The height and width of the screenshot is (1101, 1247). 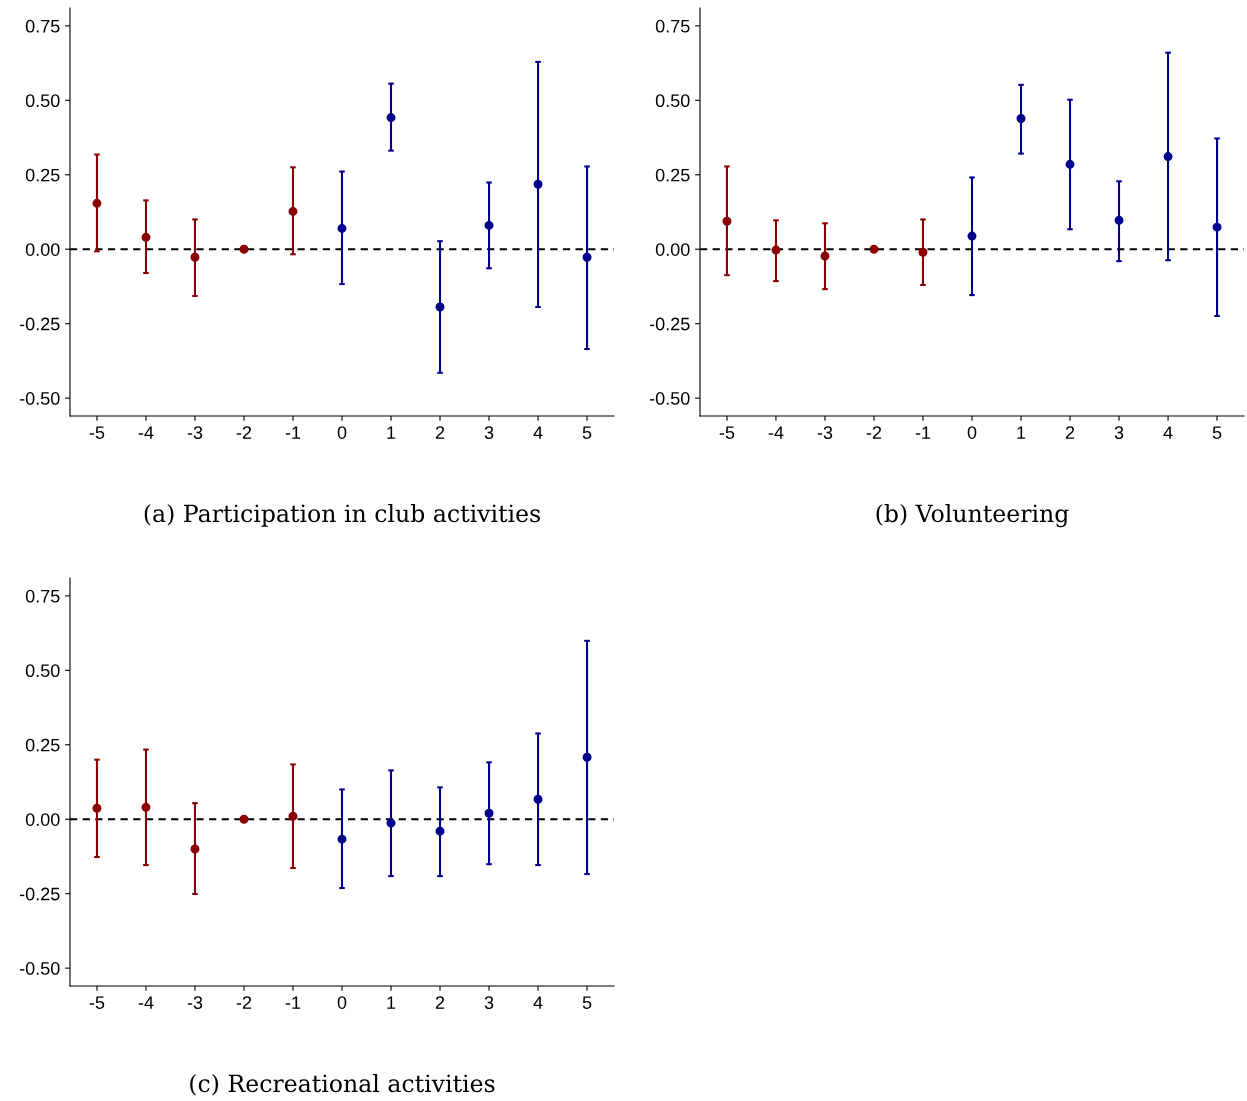 I want to click on text: (b) Volunteering, so click(x=972, y=515).